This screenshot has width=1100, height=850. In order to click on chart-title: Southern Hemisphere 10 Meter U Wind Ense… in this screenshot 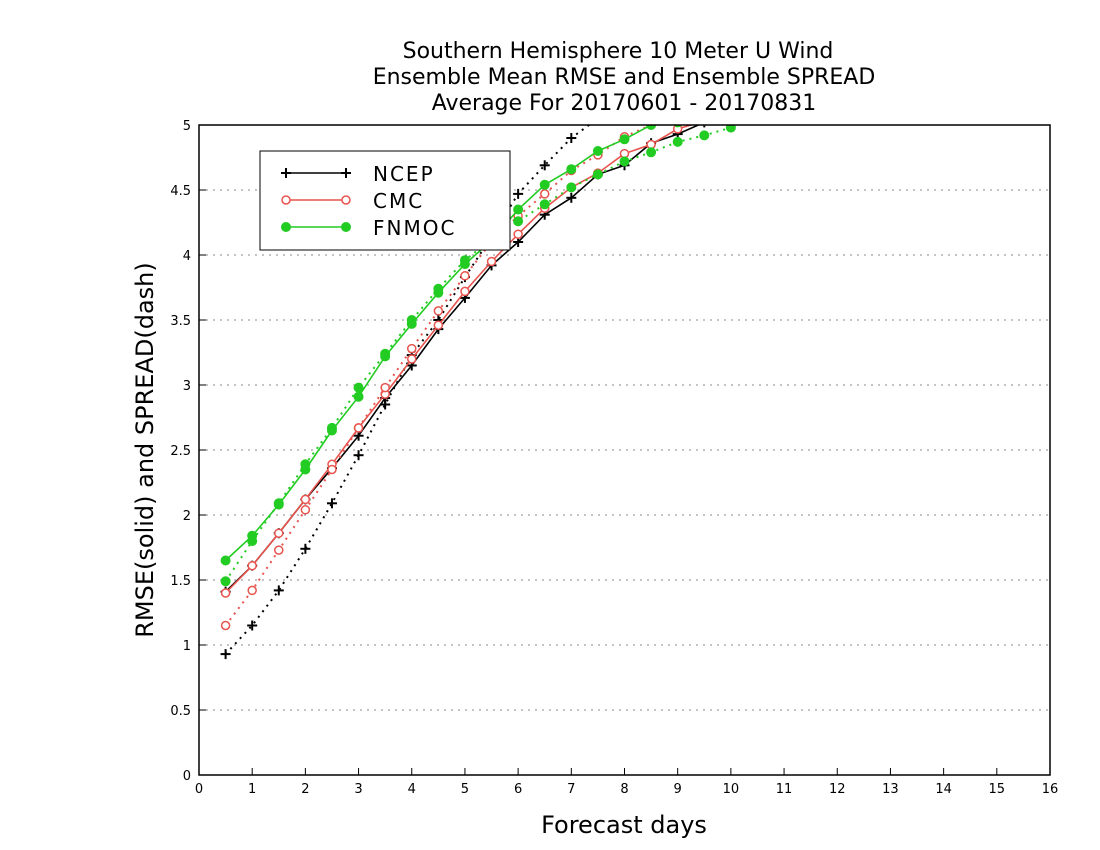, I will do `click(624, 77)`.